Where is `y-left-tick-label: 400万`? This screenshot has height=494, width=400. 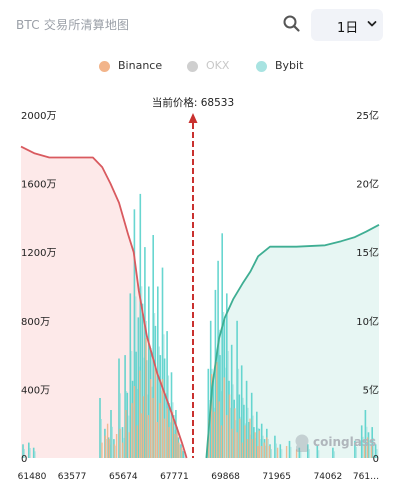
y-left-tick-label: 400万 is located at coordinates (35, 390).